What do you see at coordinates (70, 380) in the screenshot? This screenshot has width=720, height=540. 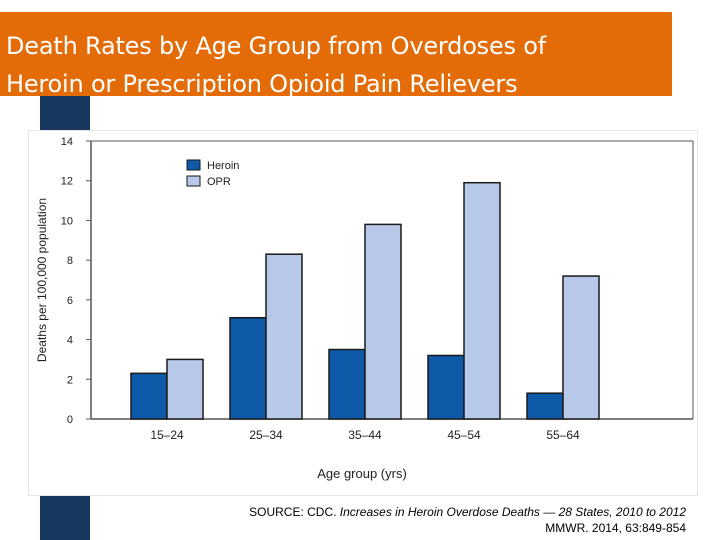 I see `y-tick-label: 2` at bounding box center [70, 380].